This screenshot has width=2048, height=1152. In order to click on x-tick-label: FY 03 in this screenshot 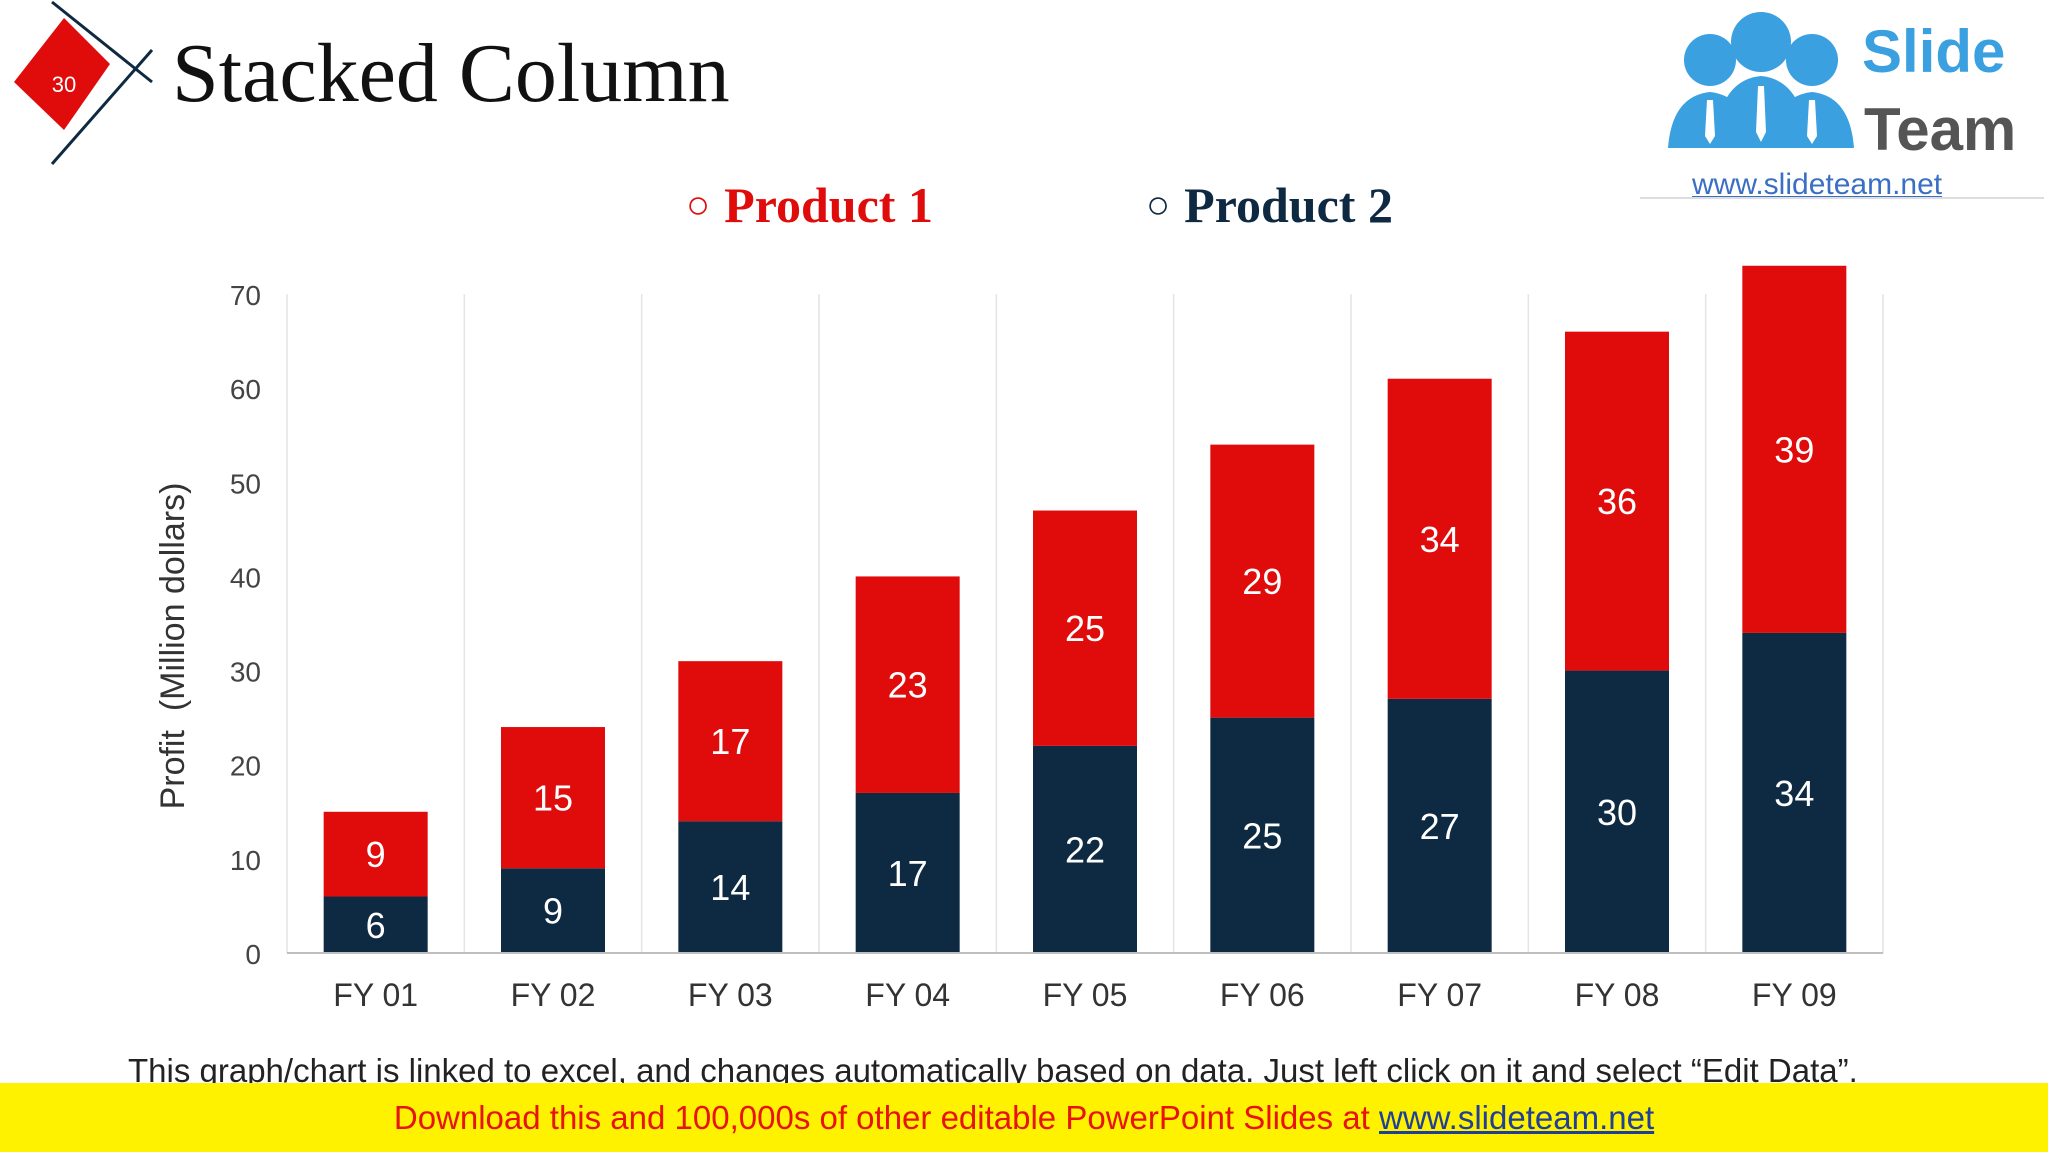, I will do `click(730, 995)`.